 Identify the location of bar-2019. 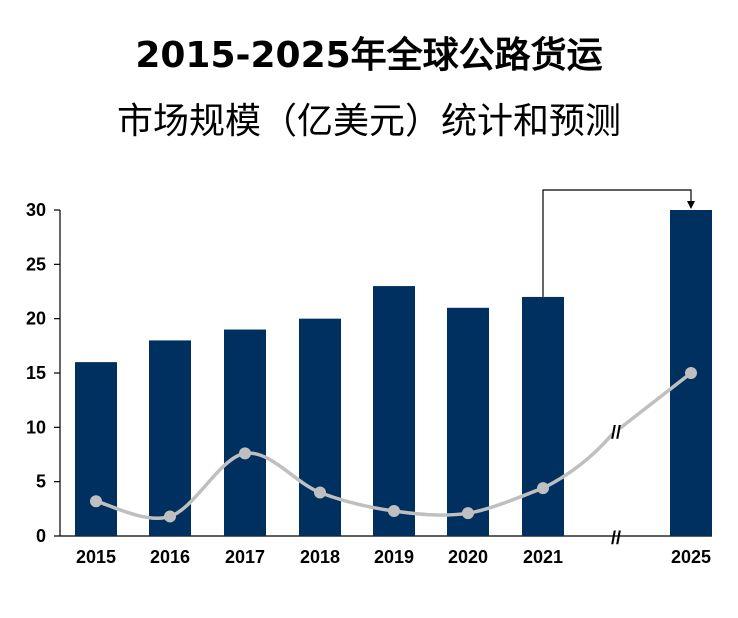
(394, 411).